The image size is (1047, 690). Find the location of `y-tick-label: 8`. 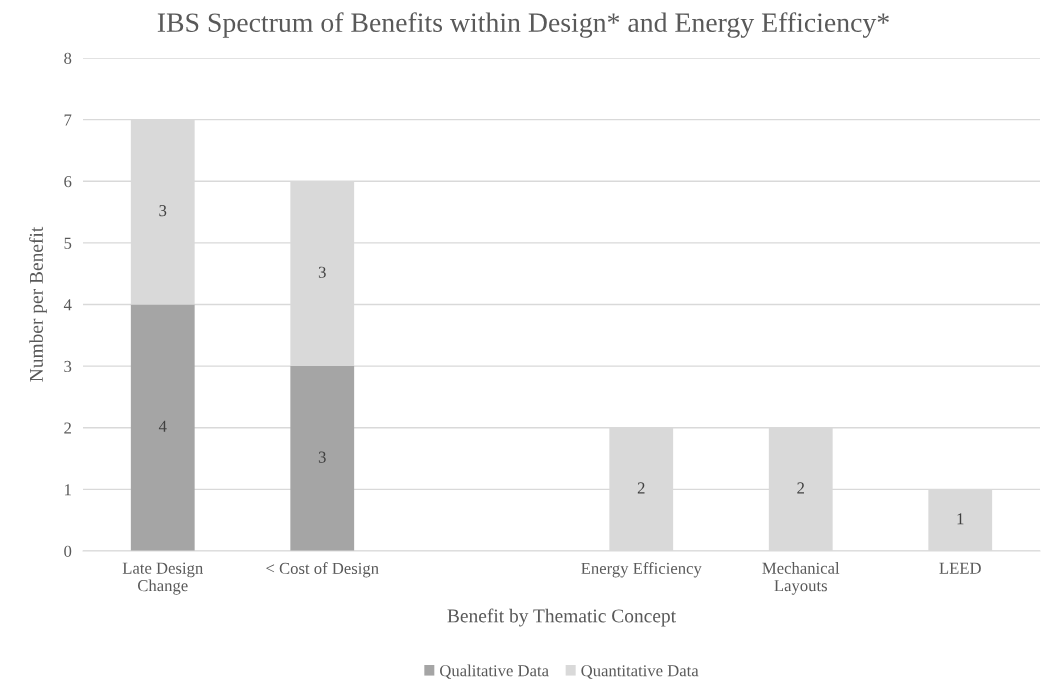

y-tick-label: 8 is located at coordinates (68, 58).